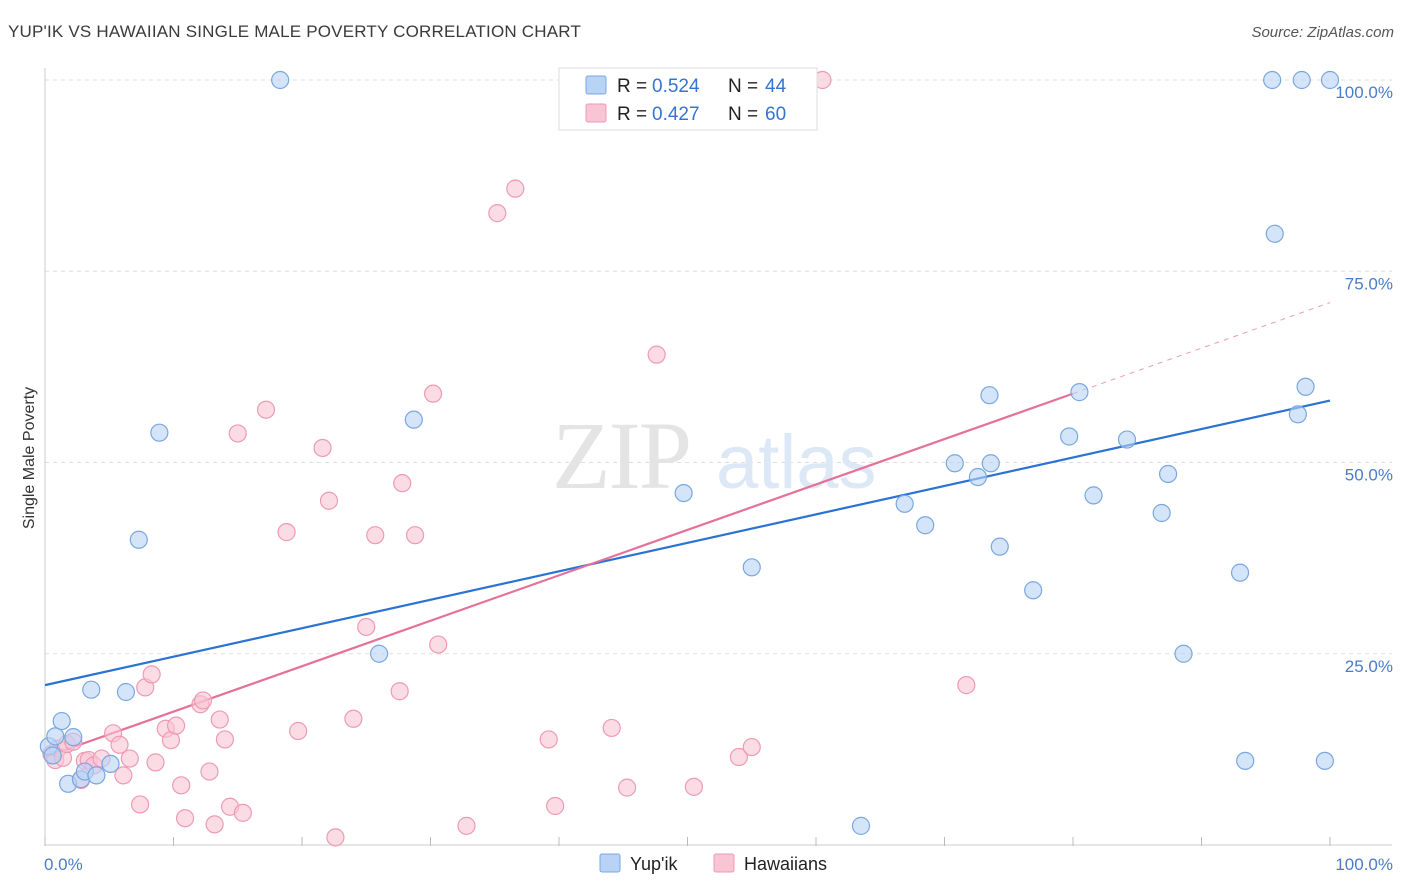 The image size is (1406, 892). What do you see at coordinates (714, 455) in the screenshot?
I see `watermark: ZIP atlas` at bounding box center [714, 455].